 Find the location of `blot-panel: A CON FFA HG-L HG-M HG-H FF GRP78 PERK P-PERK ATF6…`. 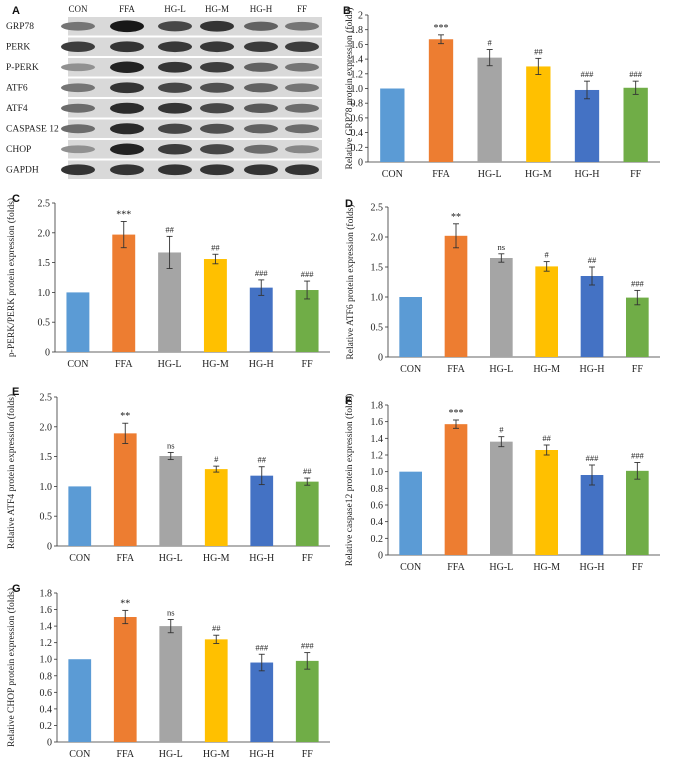

blot-panel: A CON FFA HG-L HG-M HG-H FF GRP78 PERK P-PERK ATF6… is located at coordinates (164, 91).